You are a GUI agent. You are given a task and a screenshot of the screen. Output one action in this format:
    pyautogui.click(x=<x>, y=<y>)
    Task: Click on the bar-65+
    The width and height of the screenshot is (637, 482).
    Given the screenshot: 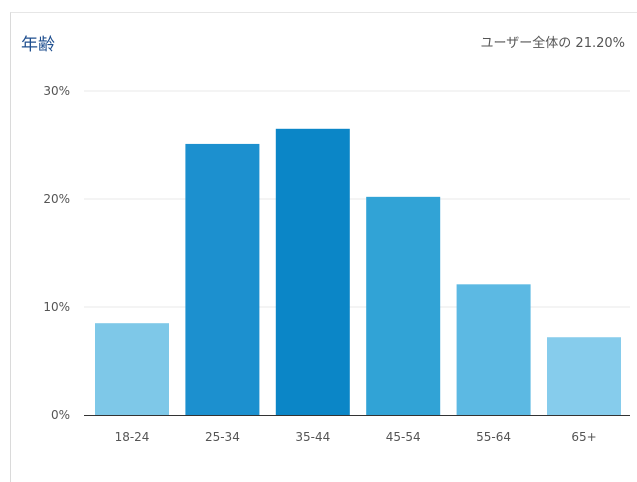 What is the action you would take?
    pyautogui.click(x=584, y=376)
    